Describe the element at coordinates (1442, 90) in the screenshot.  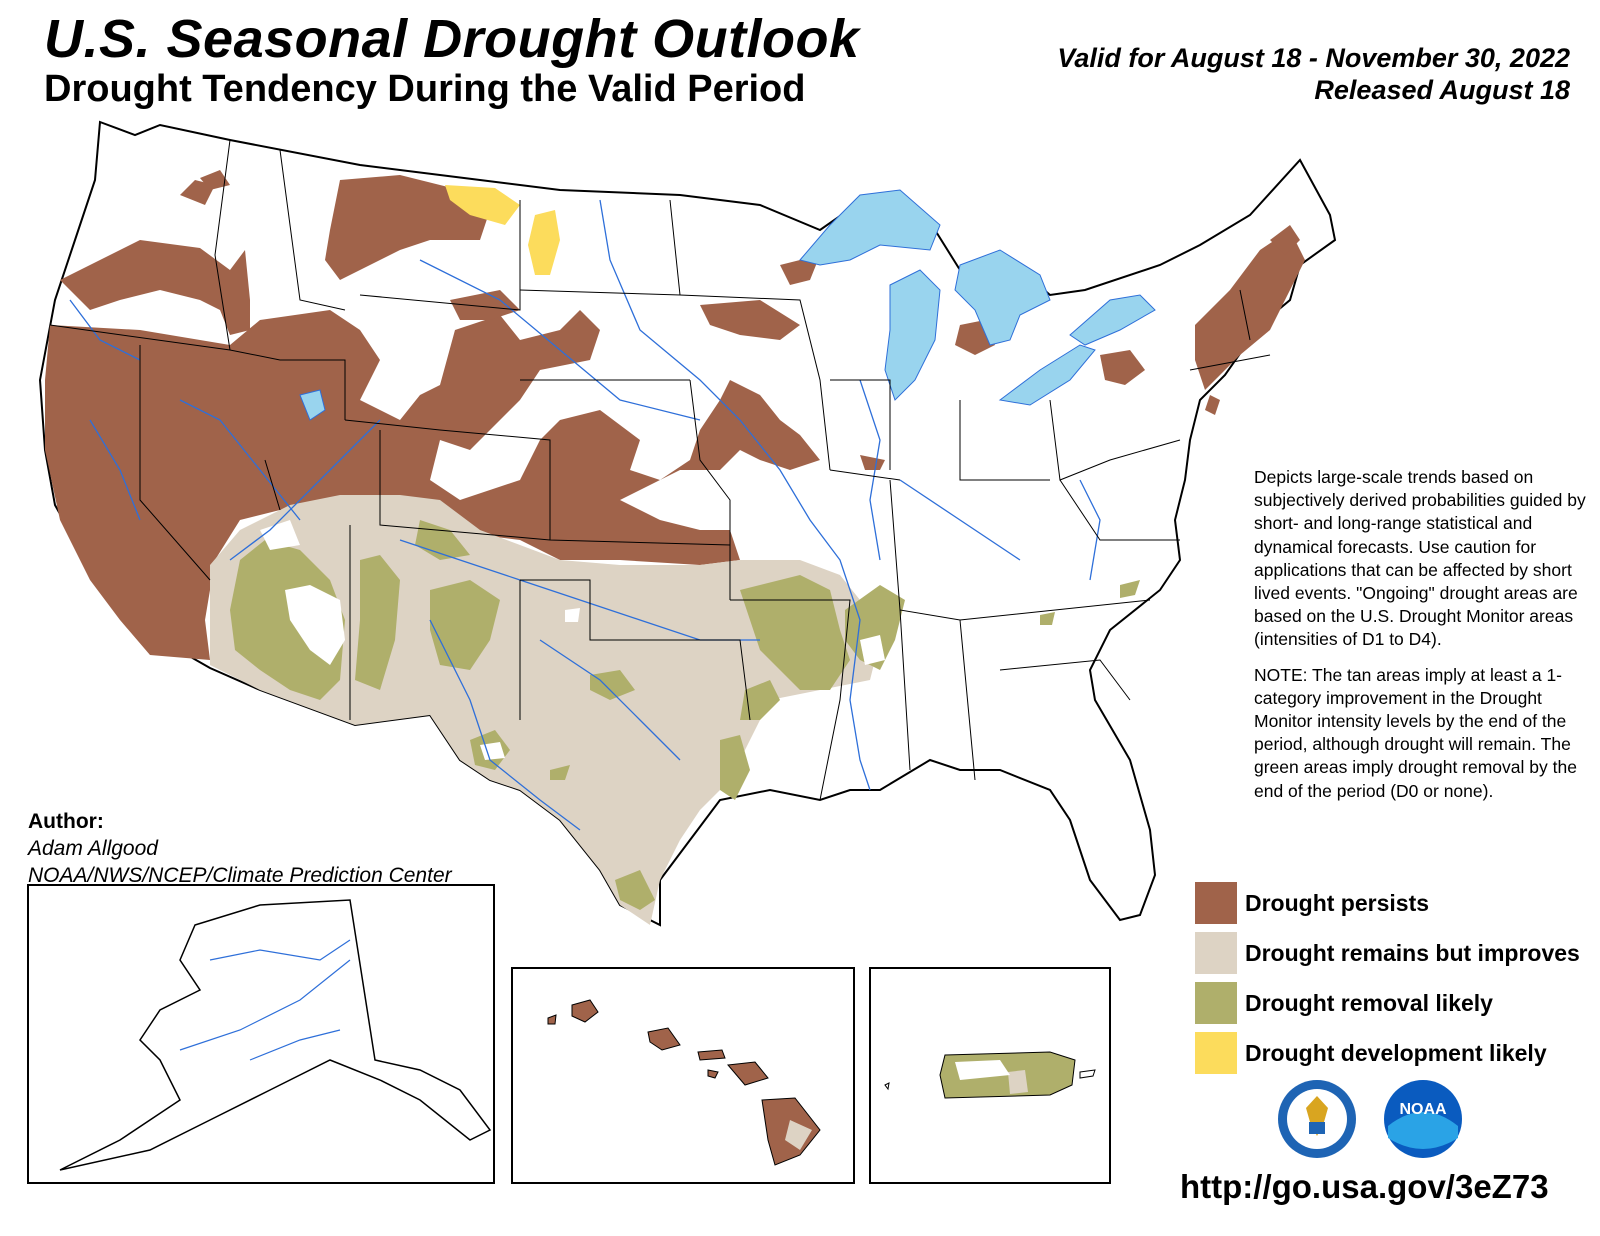
I see `release-date: Released August 18` at that location.